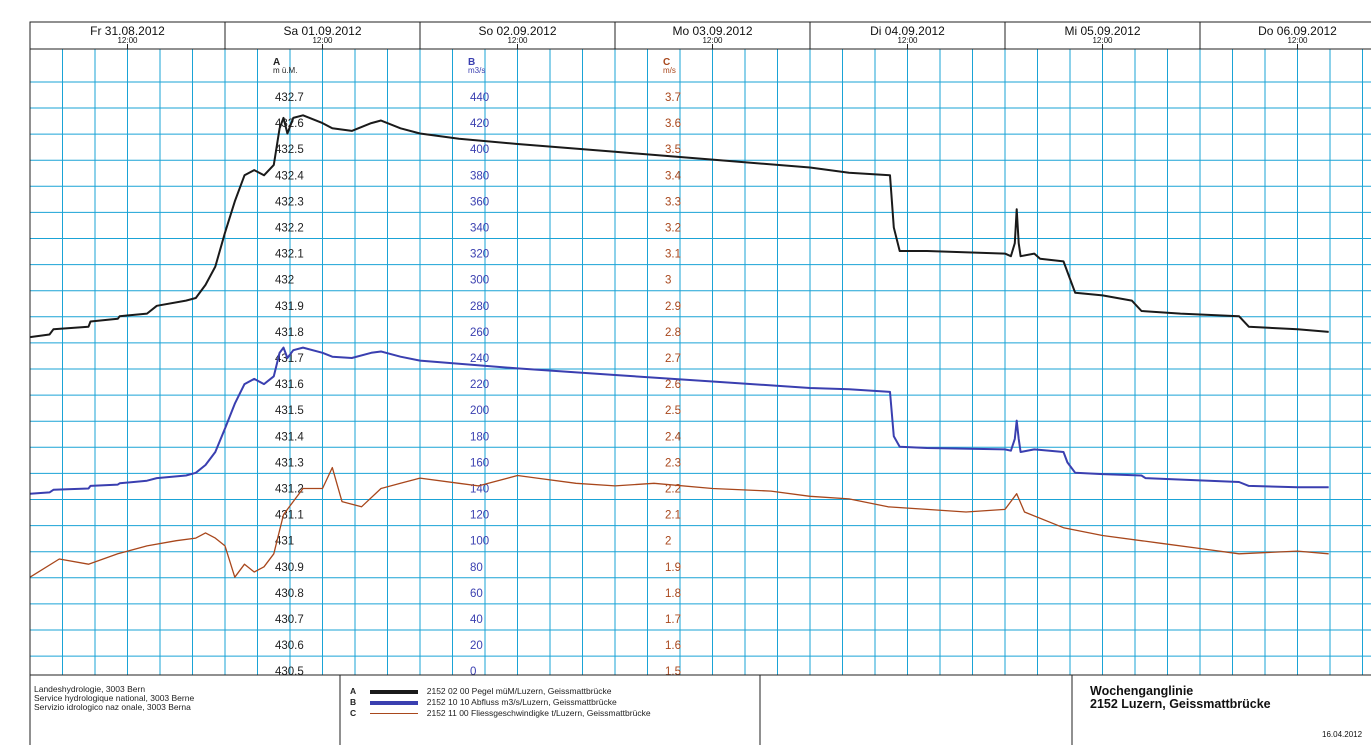  I want to click on legend-letter-c: C, so click(353, 713).